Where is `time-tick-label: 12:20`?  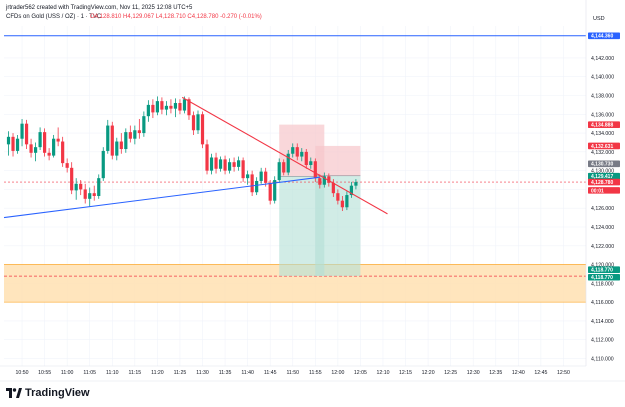 time-tick-label: 12:20 is located at coordinates (428, 373).